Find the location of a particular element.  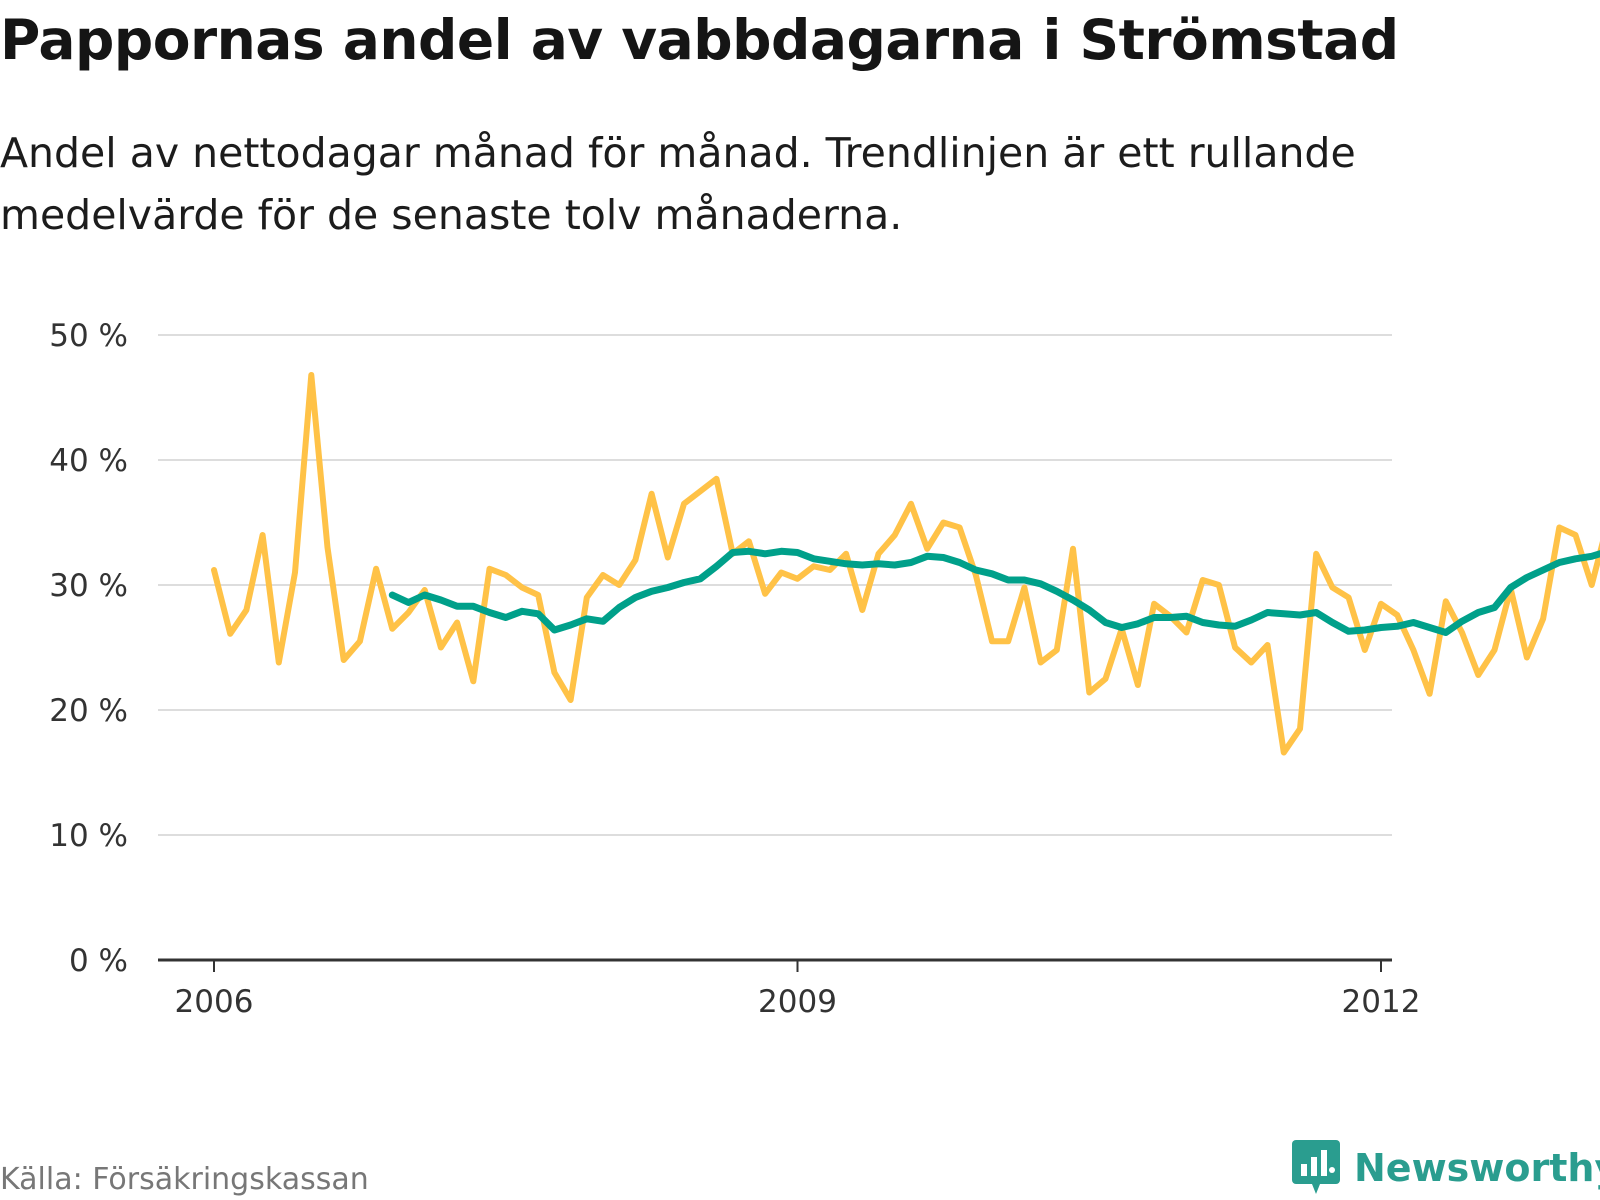

x-tick-label: 2012 is located at coordinates (1381, 1002).